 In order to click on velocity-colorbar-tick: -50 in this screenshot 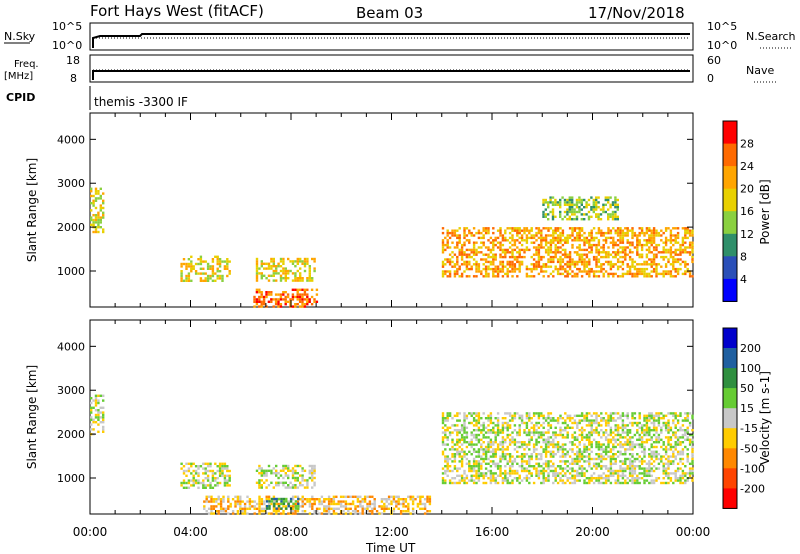, I will do `click(749, 448)`.